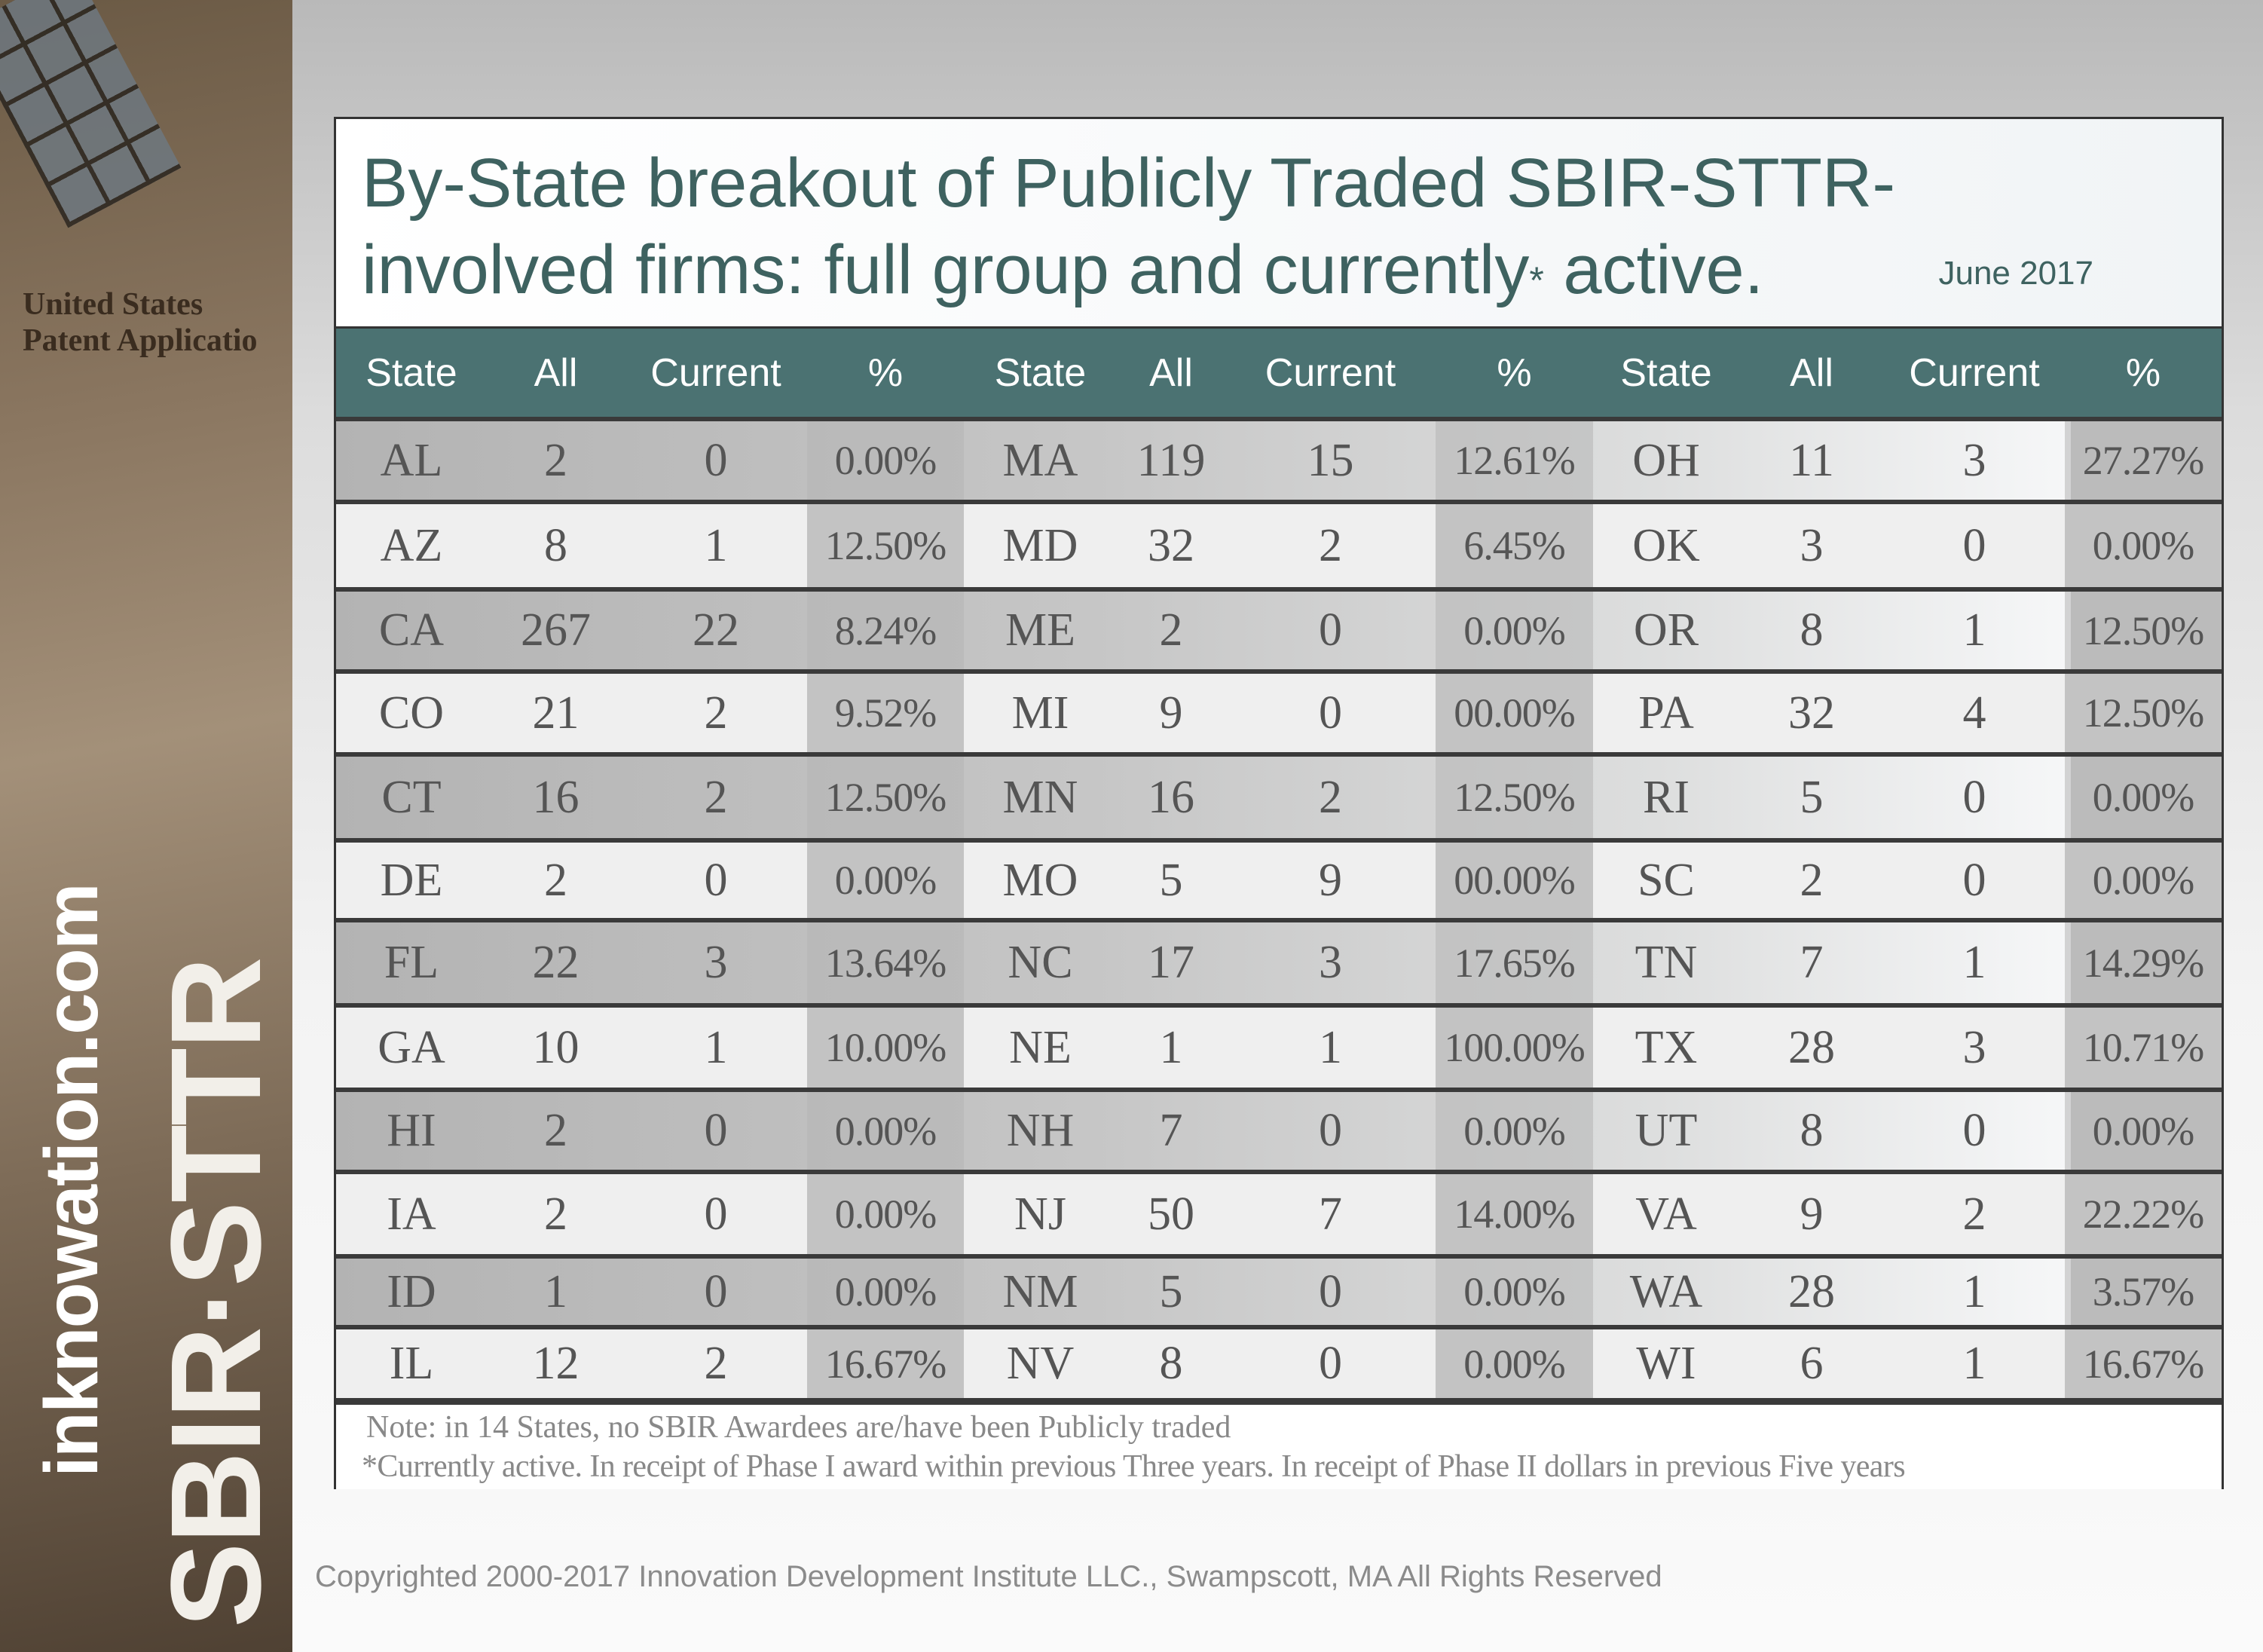 This screenshot has width=2263, height=1652. I want to click on state-cell: TN, so click(1667, 962).